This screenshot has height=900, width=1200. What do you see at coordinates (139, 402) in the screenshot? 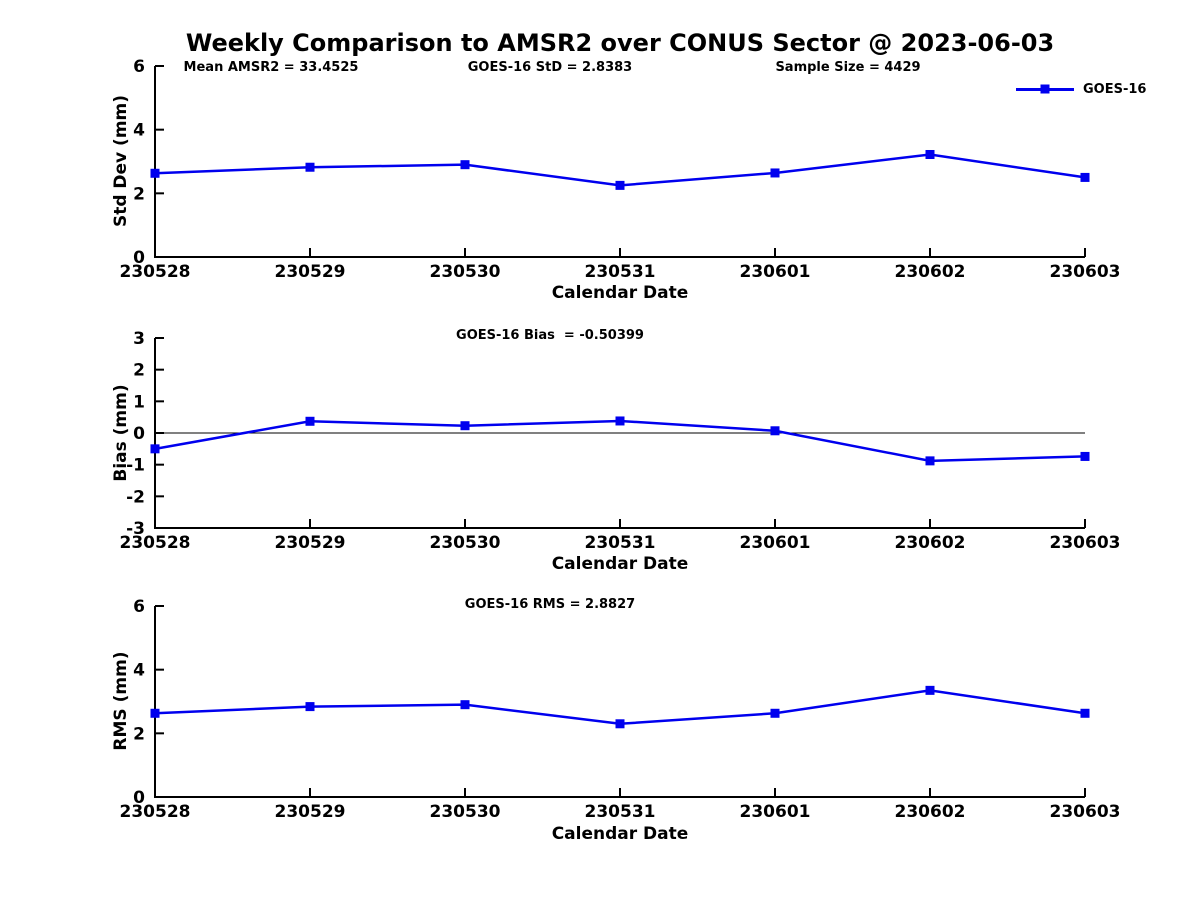
I see `y-tick-label: 1` at bounding box center [139, 402].